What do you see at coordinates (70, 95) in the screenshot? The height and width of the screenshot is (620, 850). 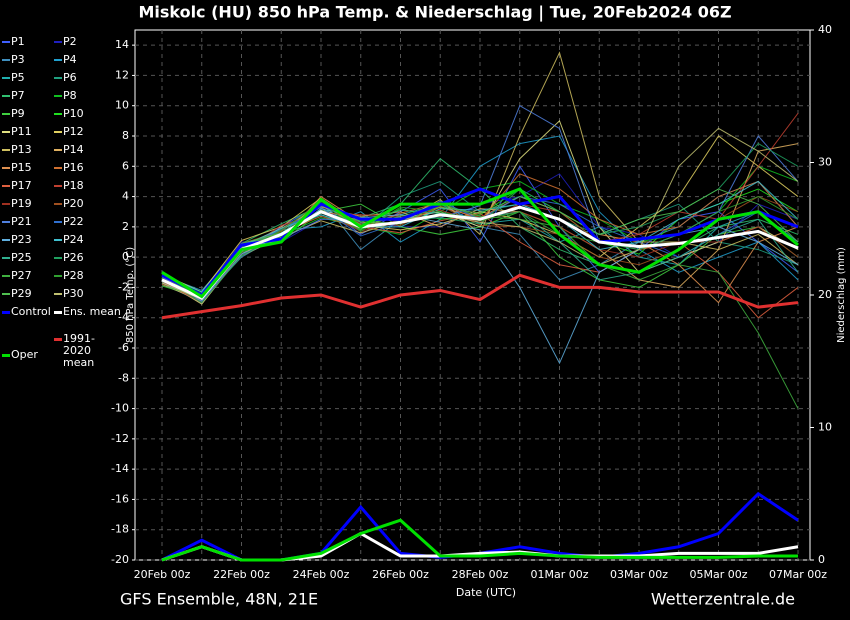 I see `legend-label: P8` at bounding box center [70, 95].